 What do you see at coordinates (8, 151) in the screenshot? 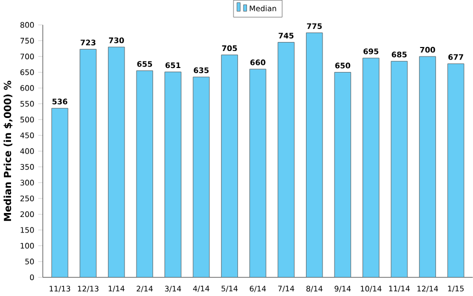
I see `y-axis-title: Median Price (in $,000) %` at bounding box center [8, 151].